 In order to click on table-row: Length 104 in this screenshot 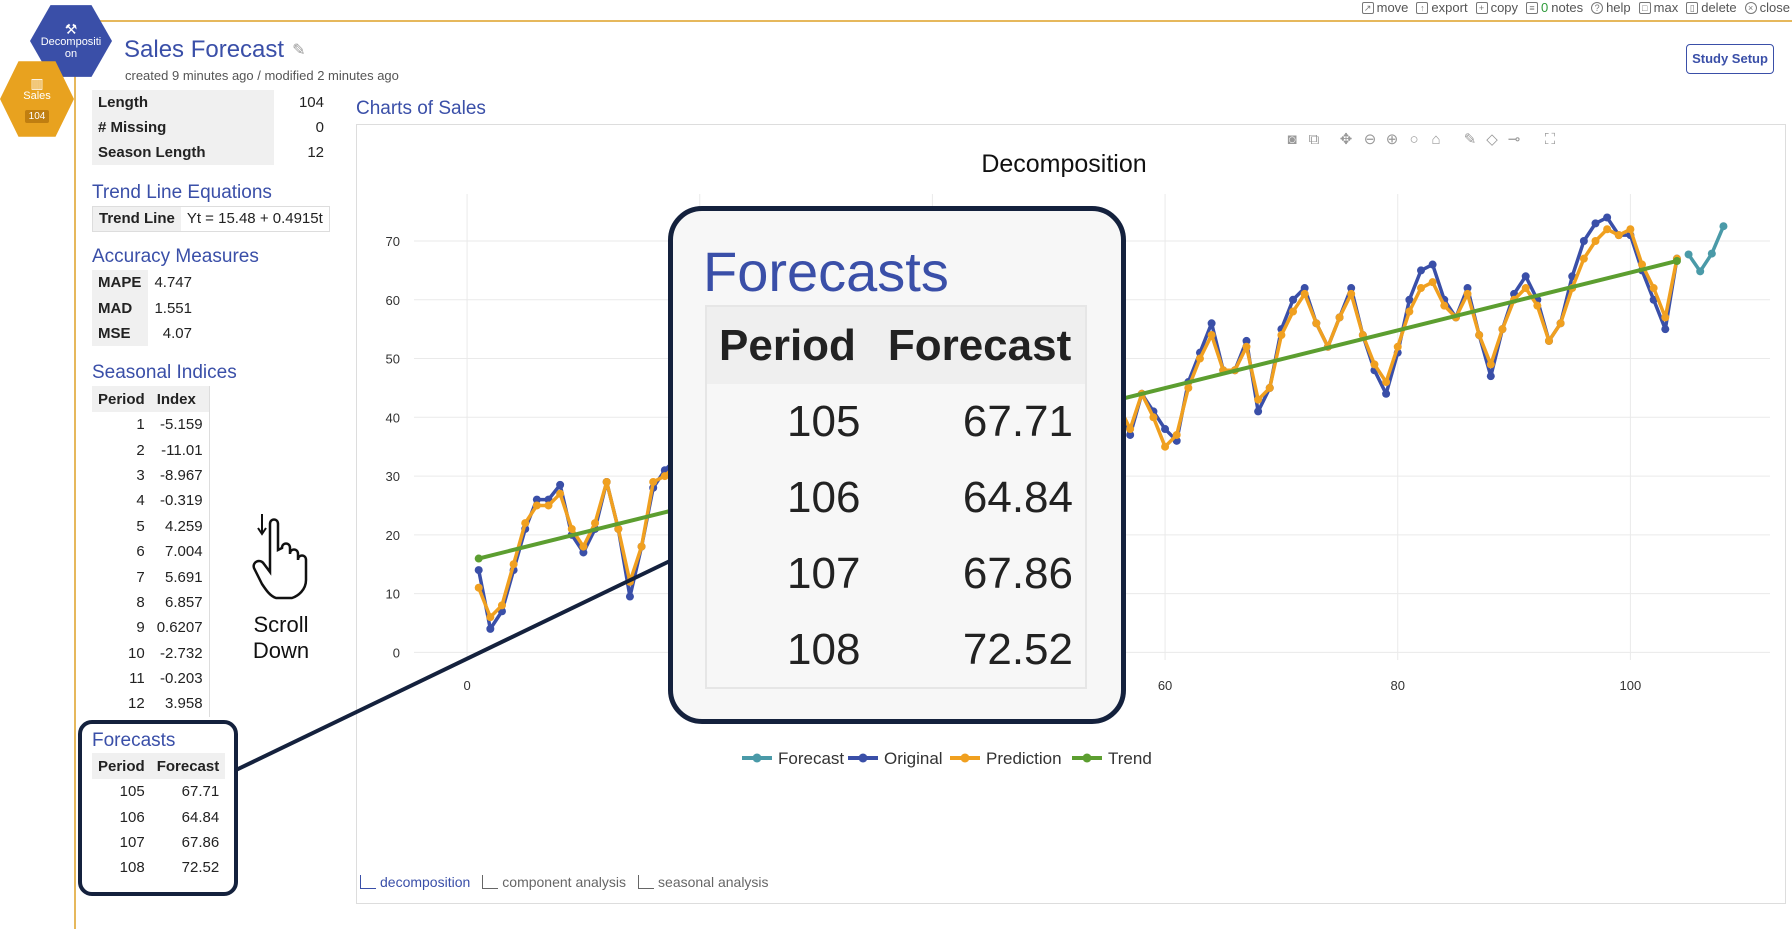, I will do `click(211, 102)`.